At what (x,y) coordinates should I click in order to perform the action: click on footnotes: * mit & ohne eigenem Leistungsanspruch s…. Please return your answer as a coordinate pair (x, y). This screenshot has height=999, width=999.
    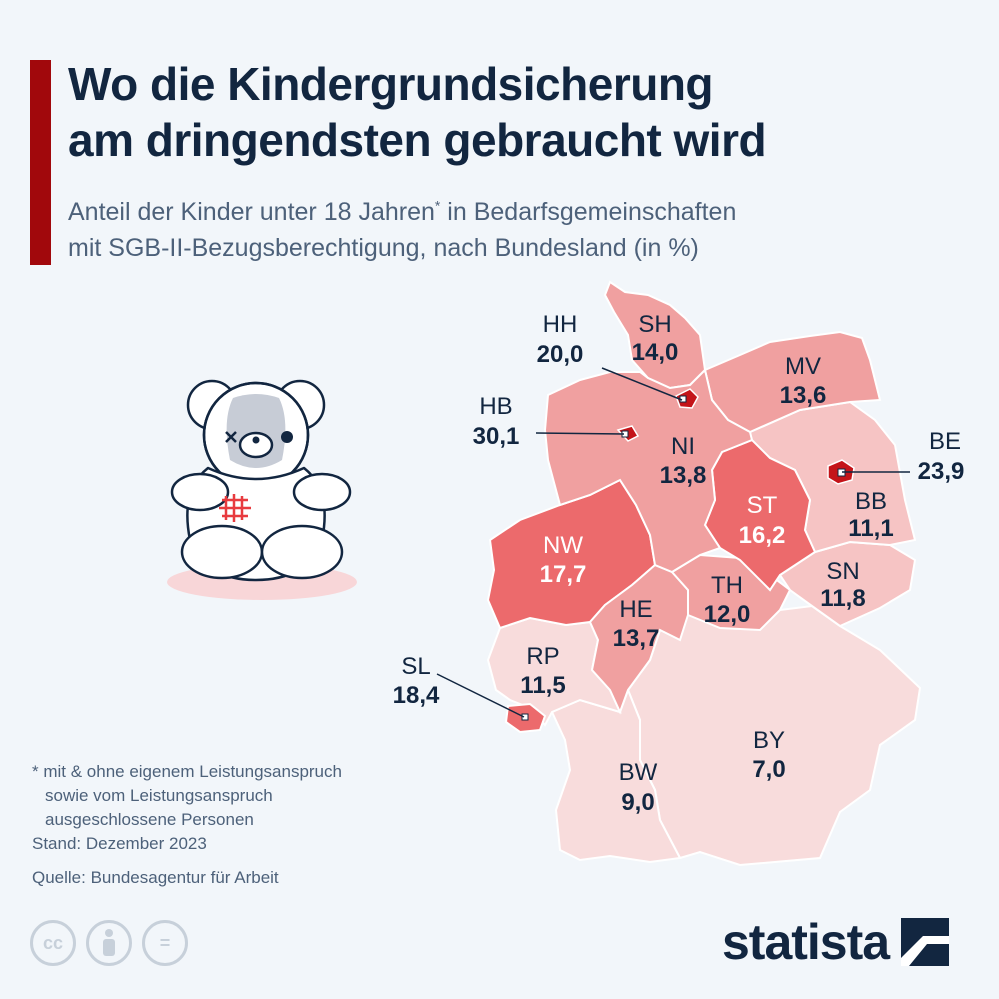
    Looking at the image, I should click on (222, 825).